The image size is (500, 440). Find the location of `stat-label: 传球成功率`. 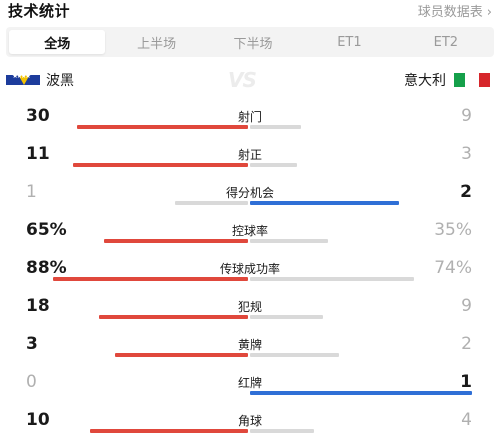

stat-label: 传球成功率 is located at coordinates (249, 269).